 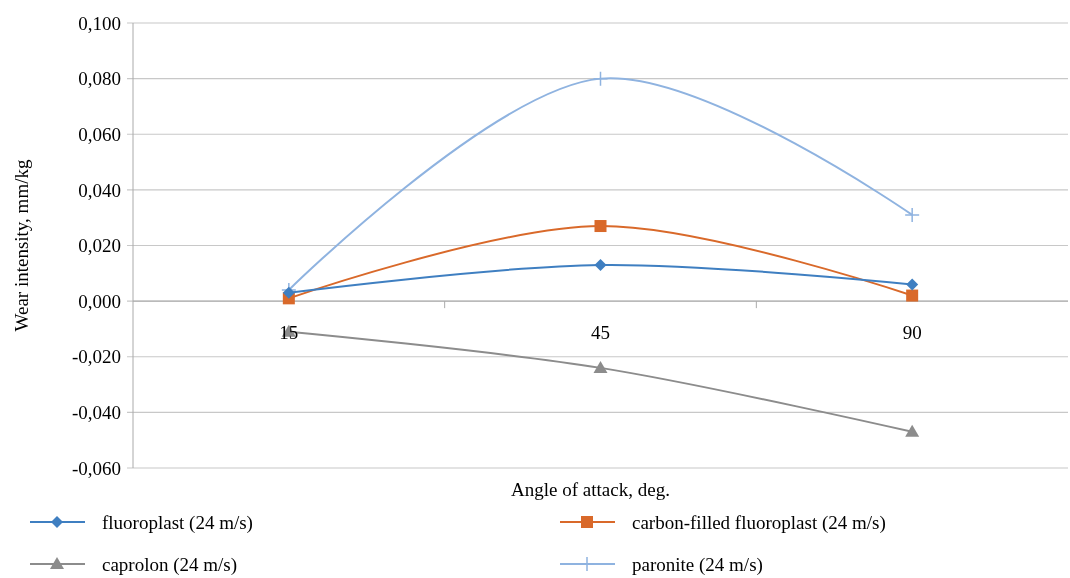 What do you see at coordinates (96, 413) in the screenshot?
I see `y-tick-label: -0,040` at bounding box center [96, 413].